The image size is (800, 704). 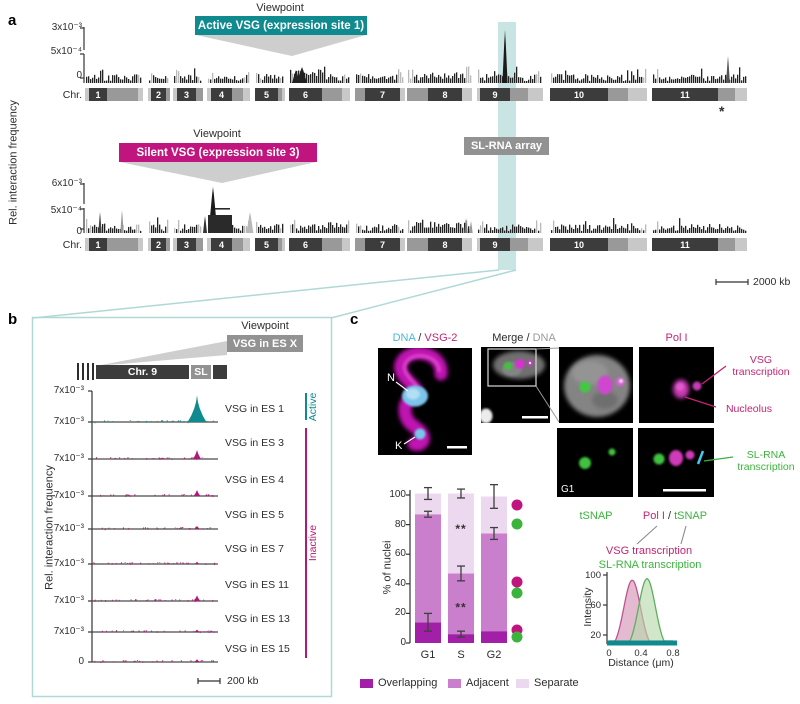 I want to click on viewpoint-wedge-panel-b, so click(x=161, y=353).